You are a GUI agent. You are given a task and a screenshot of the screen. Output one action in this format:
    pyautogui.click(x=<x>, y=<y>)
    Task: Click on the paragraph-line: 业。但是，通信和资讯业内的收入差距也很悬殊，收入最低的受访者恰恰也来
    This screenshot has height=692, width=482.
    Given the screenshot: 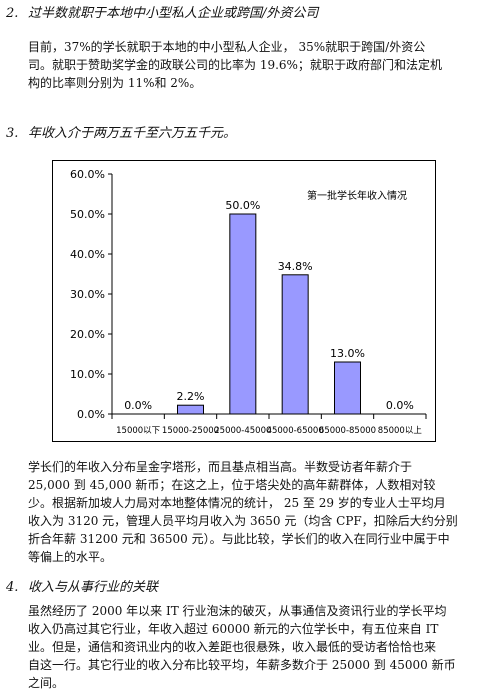 What is the action you would take?
    pyautogui.click(x=232, y=647)
    